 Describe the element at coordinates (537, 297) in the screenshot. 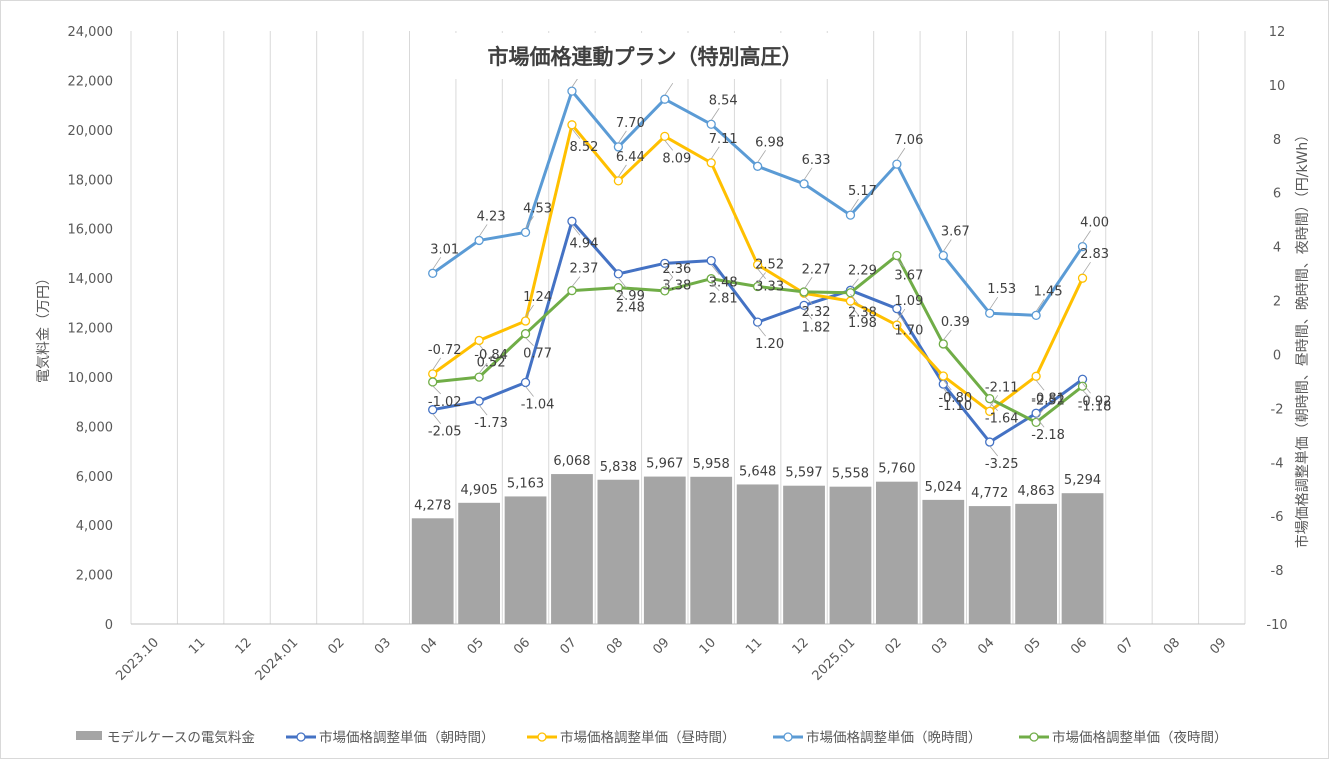

I see `line-data-label: 1.24` at that location.